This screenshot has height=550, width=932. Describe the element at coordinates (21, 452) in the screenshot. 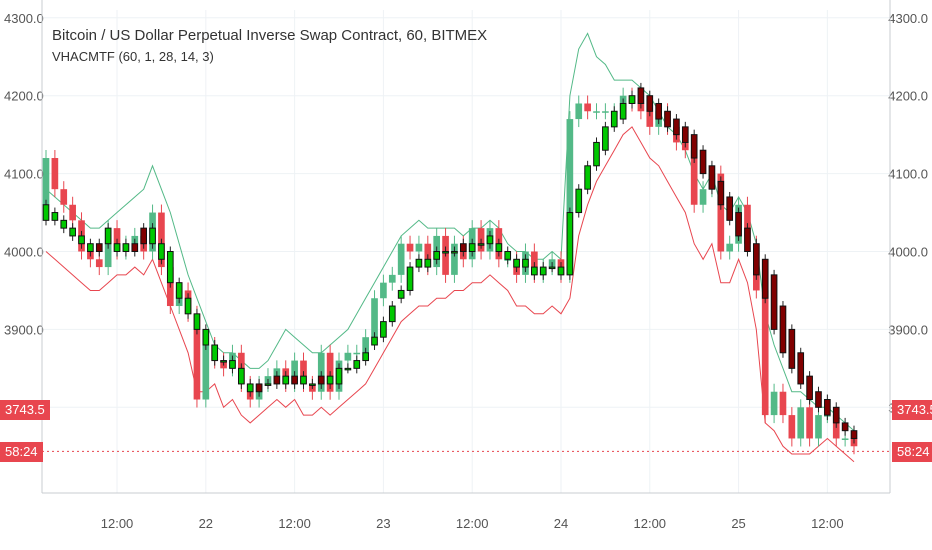

I see `countdown-tag-left: 58:24` at that location.